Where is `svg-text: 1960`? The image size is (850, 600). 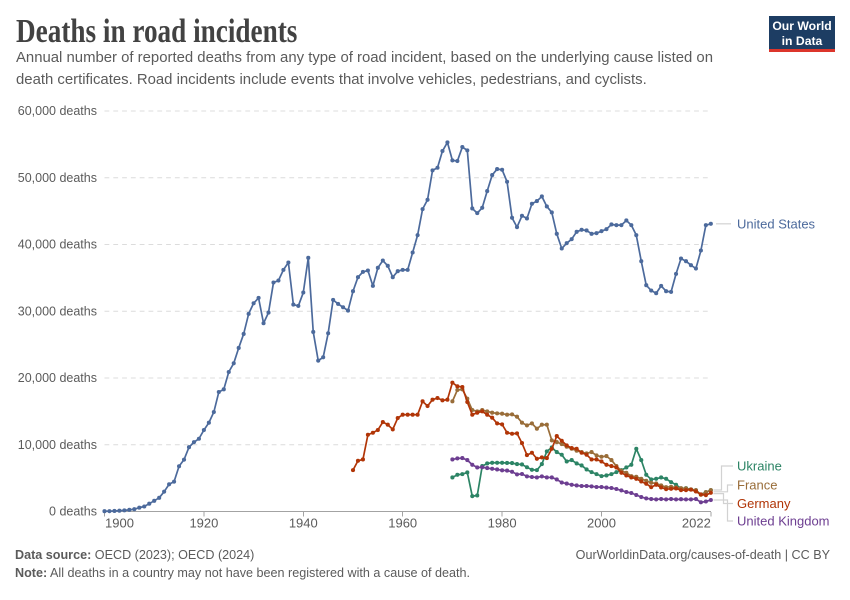
svg-text: 1960 is located at coordinates (402, 523).